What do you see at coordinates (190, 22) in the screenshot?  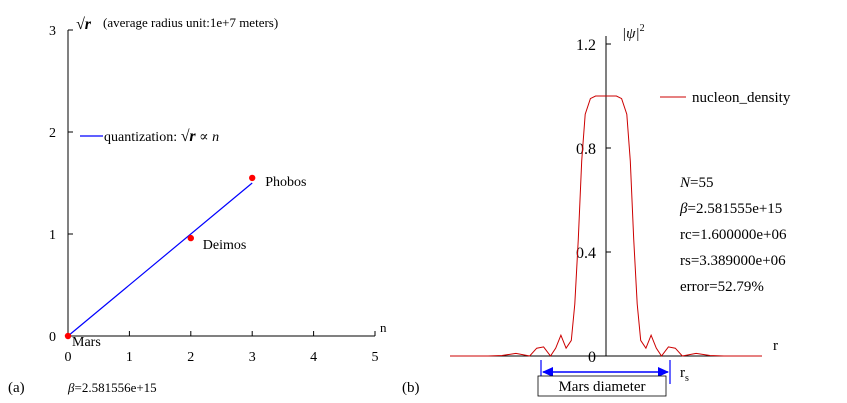 I see `a-ylabel-text: (average radius unit:1e+7 meters)` at bounding box center [190, 22].